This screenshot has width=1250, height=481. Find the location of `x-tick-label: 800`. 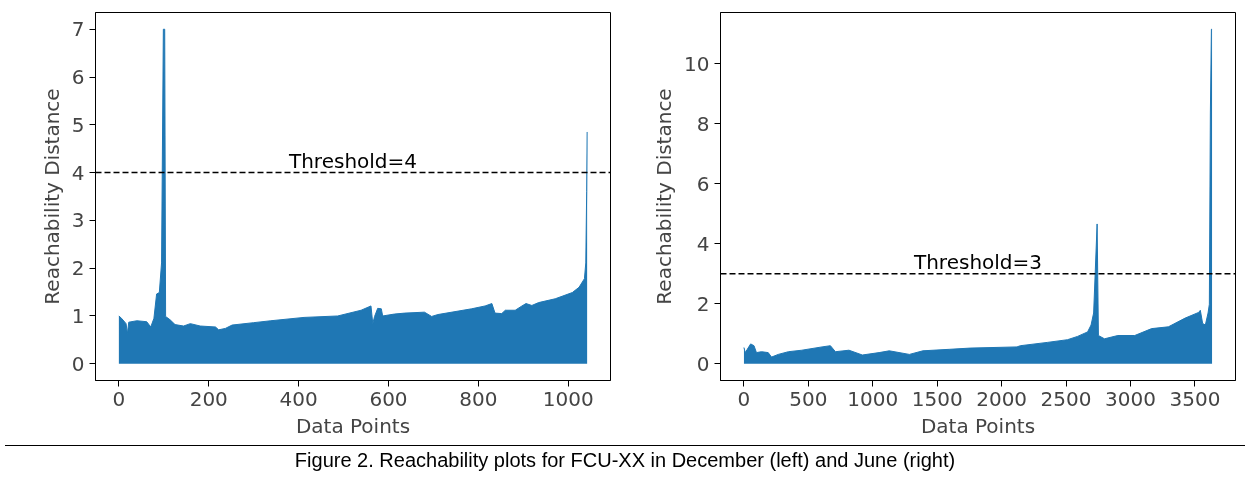

x-tick-label: 800 is located at coordinates (478, 398).